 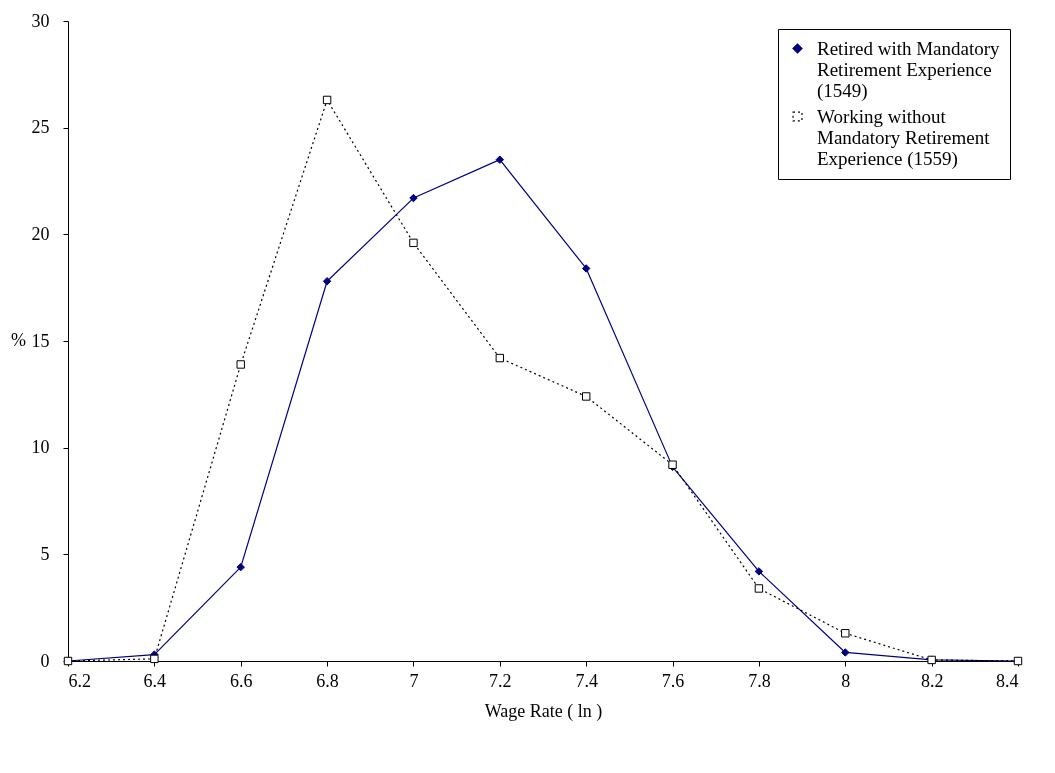 I want to click on y-tick-label: 15, so click(x=40, y=340).